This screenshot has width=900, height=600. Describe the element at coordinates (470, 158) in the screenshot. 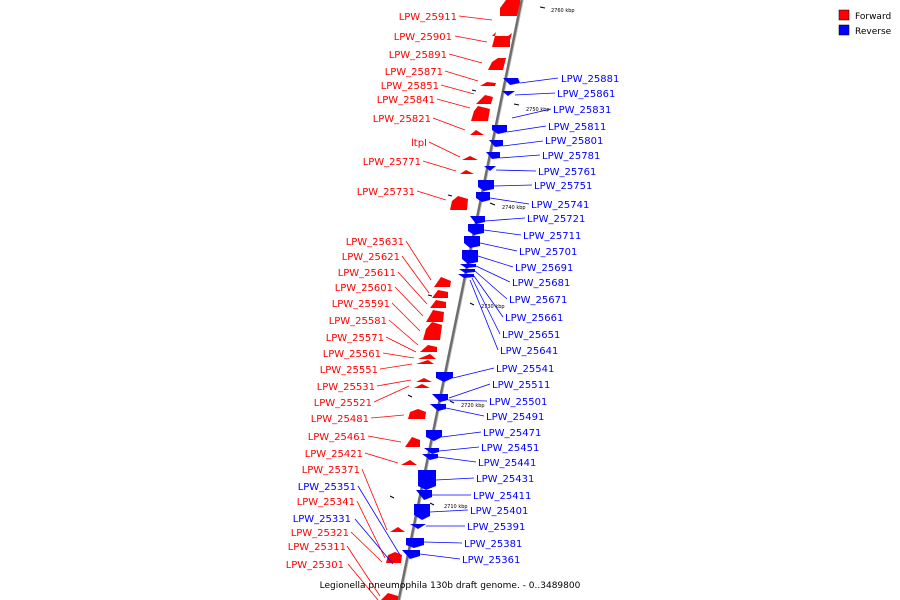

I see `forward-gene-ltpI` at that location.